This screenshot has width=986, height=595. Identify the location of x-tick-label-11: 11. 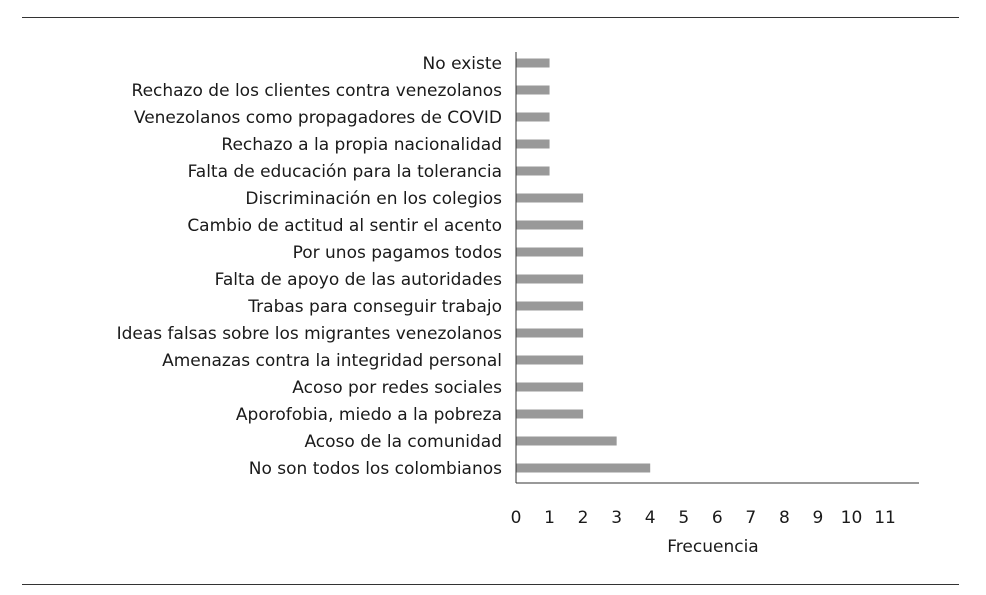
(885, 518).